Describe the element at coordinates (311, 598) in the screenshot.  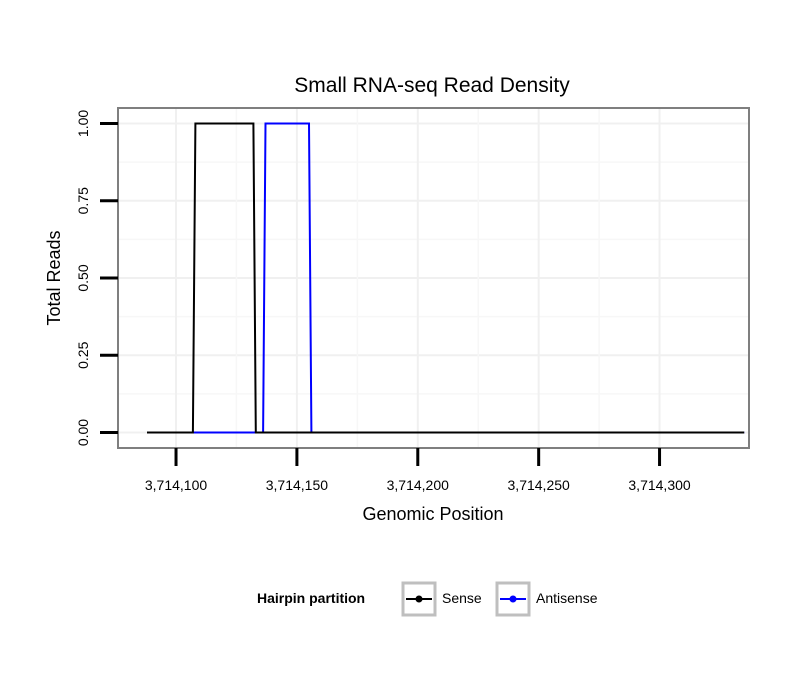
I see `legend-title: Hairpin partition` at that location.